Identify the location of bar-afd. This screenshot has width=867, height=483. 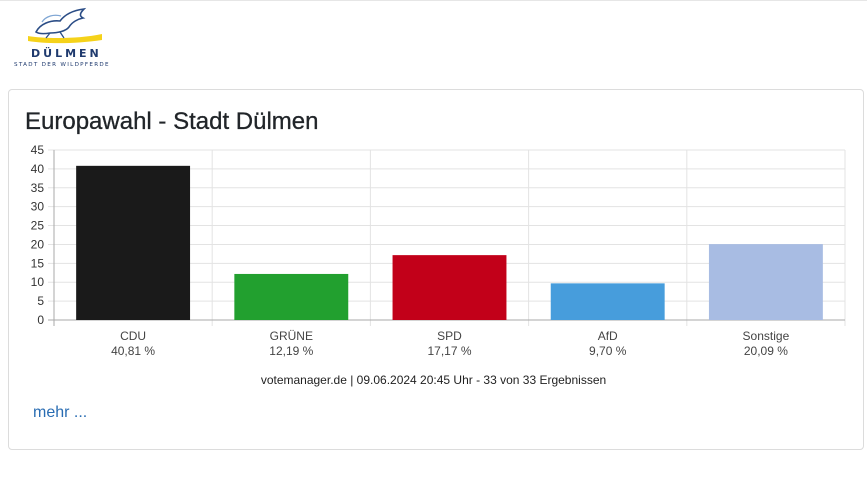
(607, 301).